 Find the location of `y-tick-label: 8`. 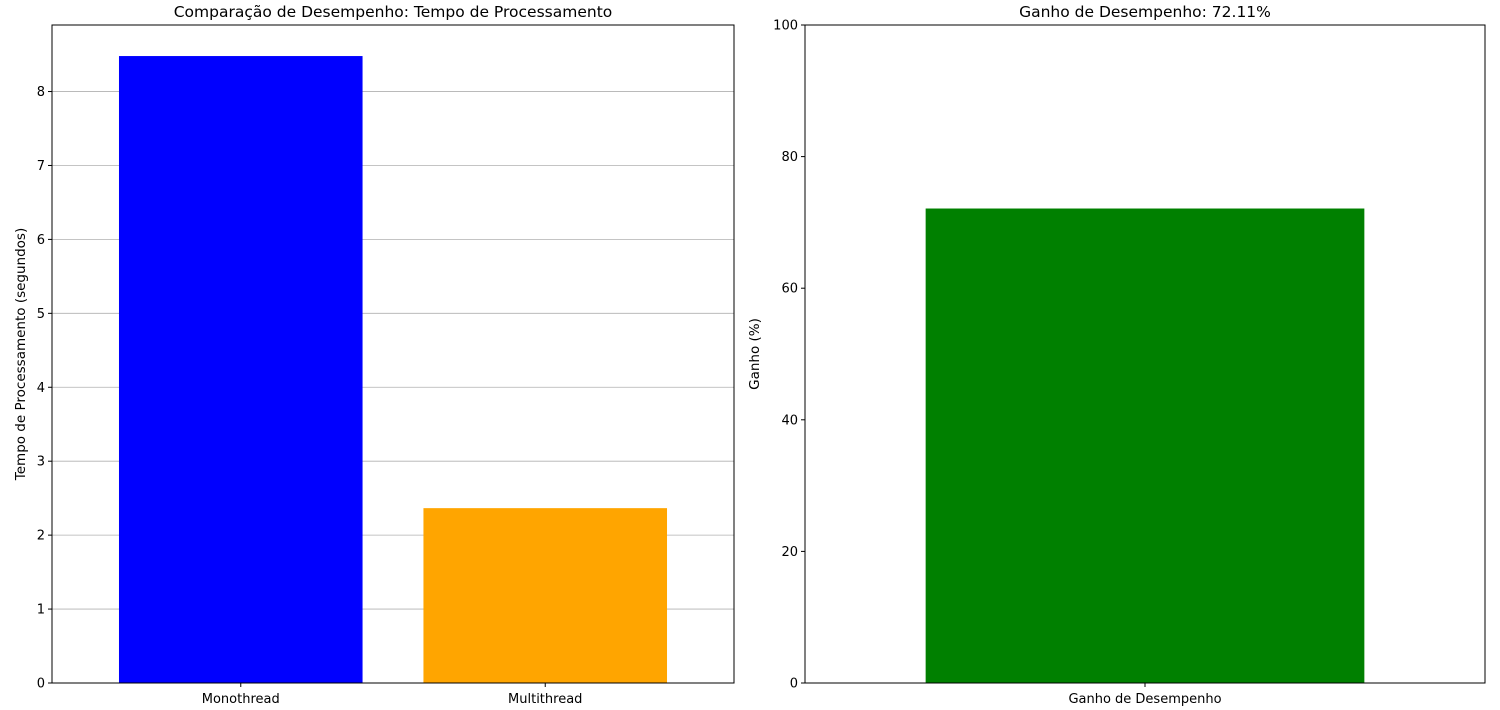

y-tick-label: 8 is located at coordinates (41, 92).